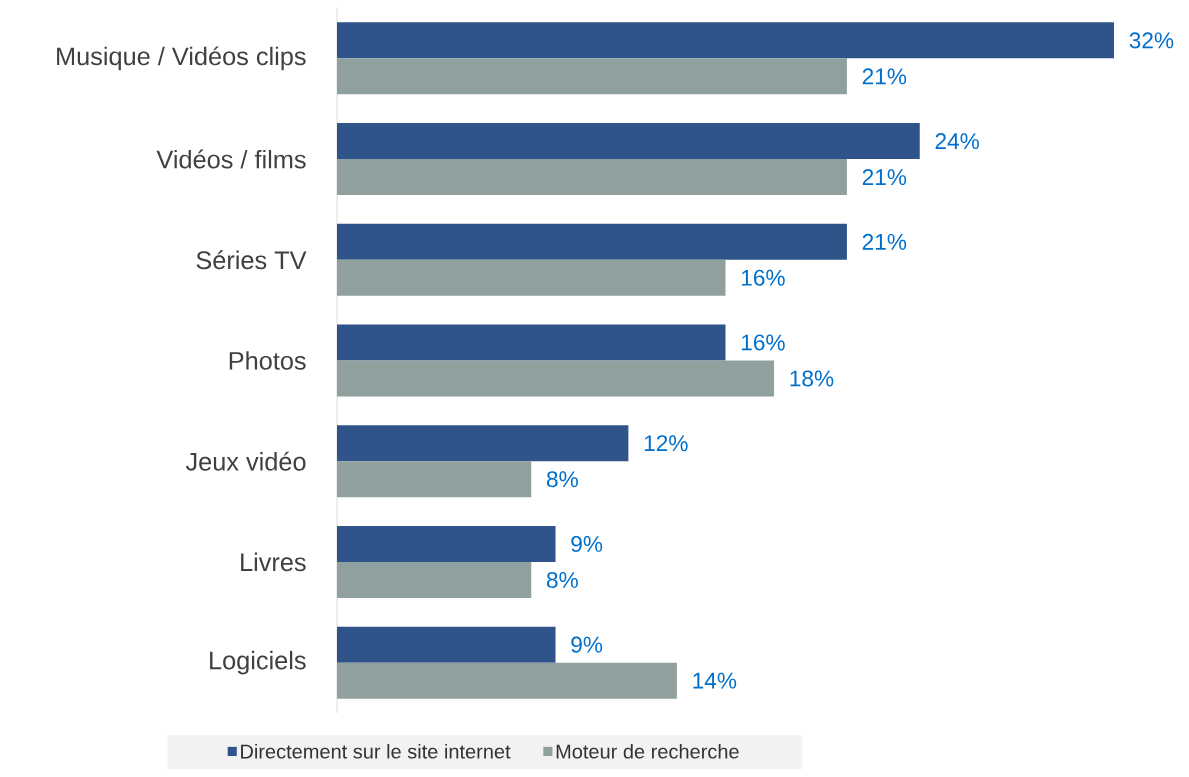  I want to click on y-tick-label: Photos, so click(267, 360).